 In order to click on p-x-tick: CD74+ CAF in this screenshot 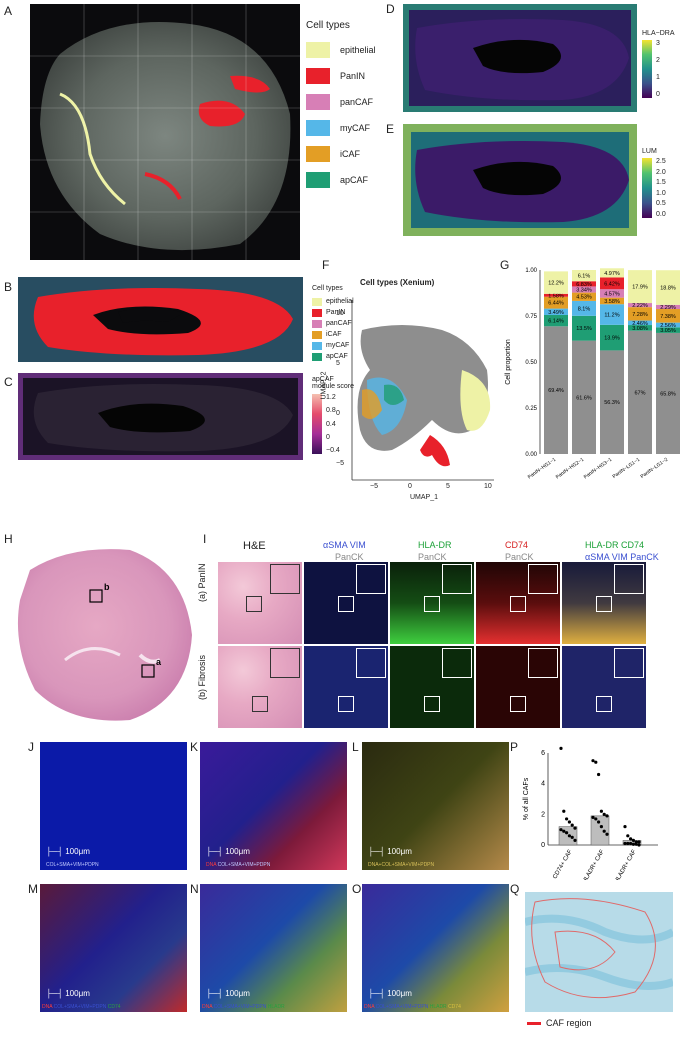, I will do `click(563, 864)`.